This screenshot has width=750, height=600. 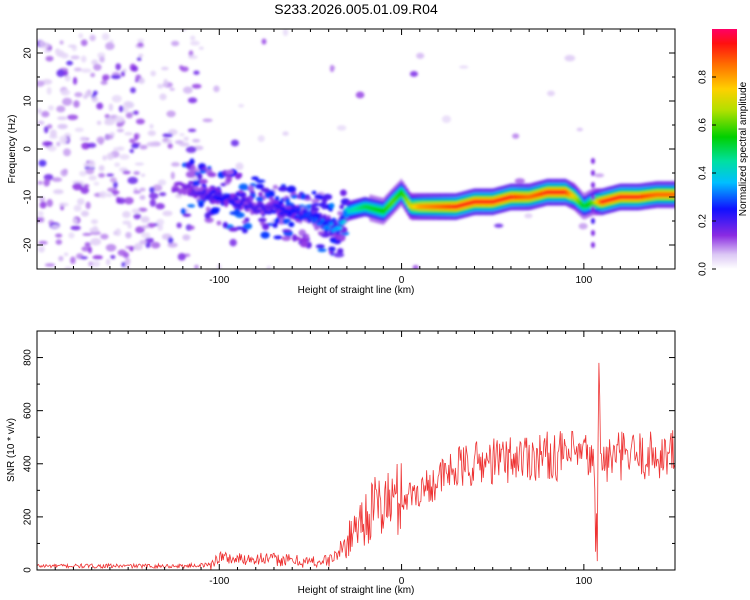 What do you see at coordinates (28, 101) in the screenshot?
I see `spectrogram-y-tick-label: 10` at bounding box center [28, 101].